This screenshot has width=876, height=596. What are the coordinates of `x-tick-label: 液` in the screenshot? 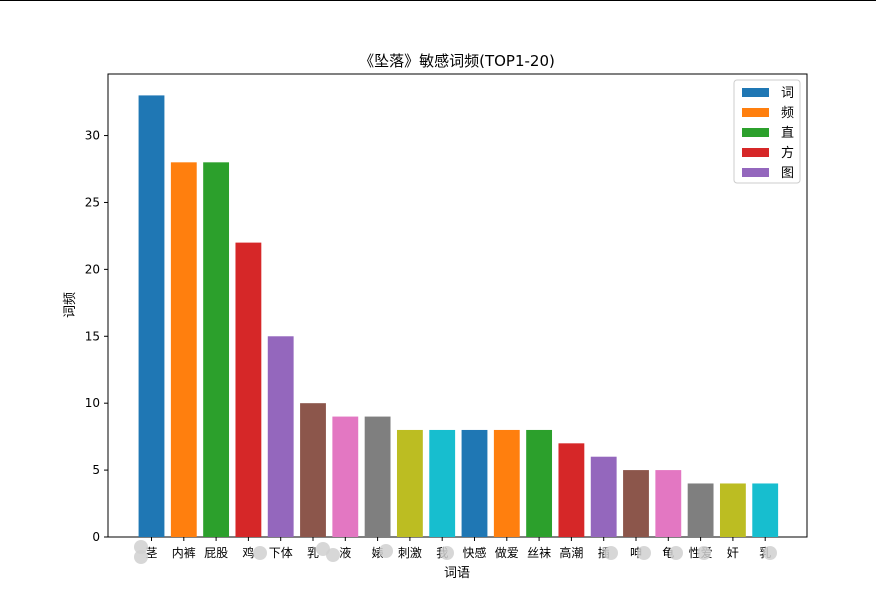 It's located at (345, 552).